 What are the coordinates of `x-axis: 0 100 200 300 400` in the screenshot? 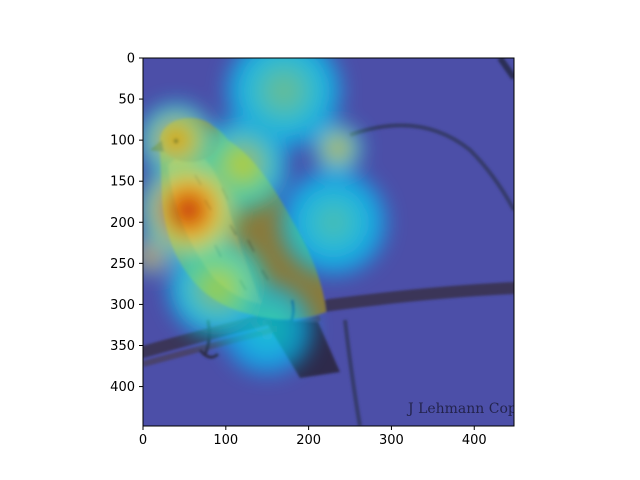 It's located at (313, 437).